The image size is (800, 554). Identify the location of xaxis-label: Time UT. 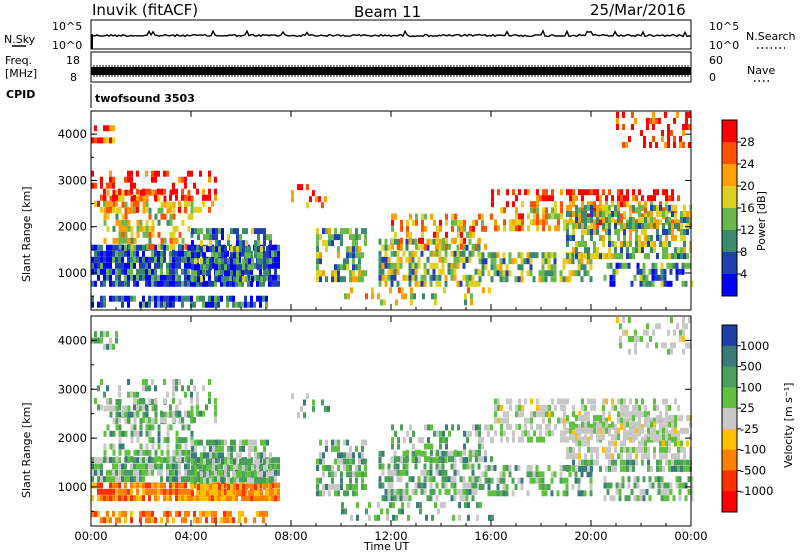
(387, 546).